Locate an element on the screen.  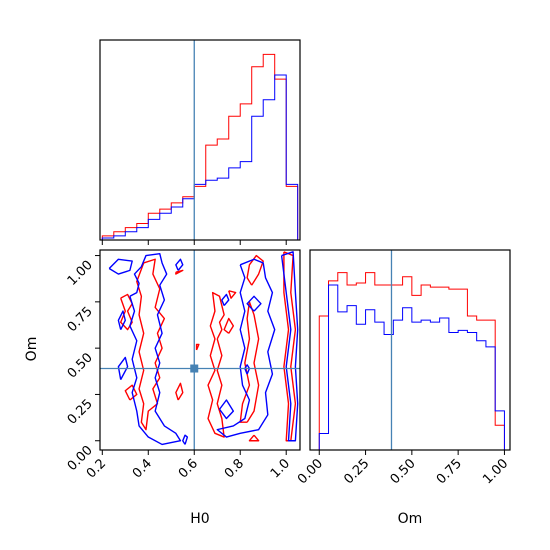
hist-om-red-step is located at coordinates (411, 361).